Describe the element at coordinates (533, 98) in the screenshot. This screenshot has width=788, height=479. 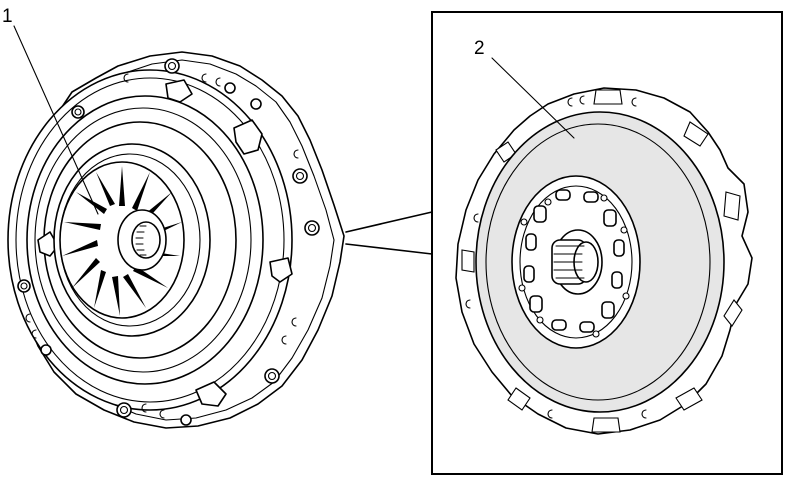
I see `callout-2-leader` at that location.